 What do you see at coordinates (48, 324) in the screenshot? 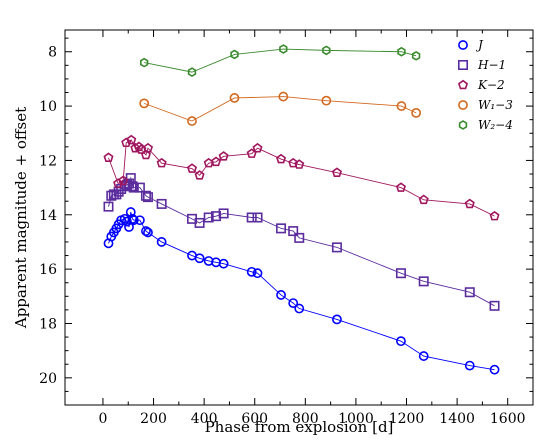
I see `y-tick-label: 18` at bounding box center [48, 324].